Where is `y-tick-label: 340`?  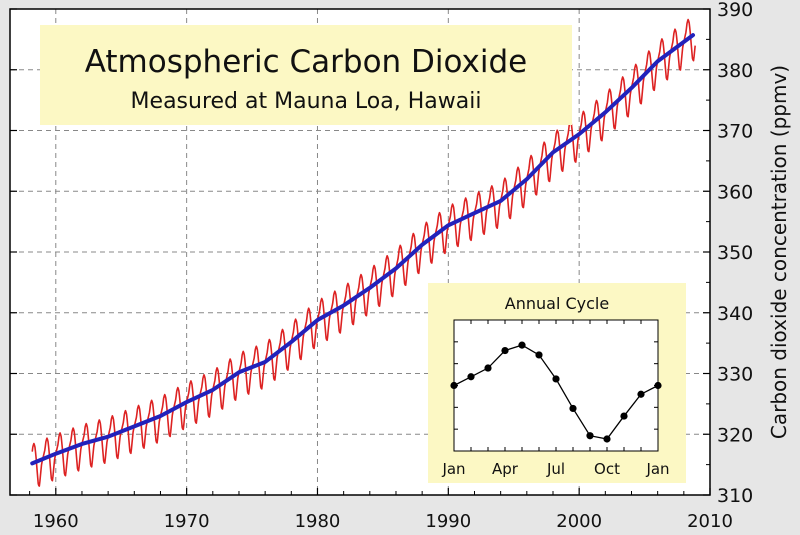
y-tick-label: 340 is located at coordinates (735, 314).